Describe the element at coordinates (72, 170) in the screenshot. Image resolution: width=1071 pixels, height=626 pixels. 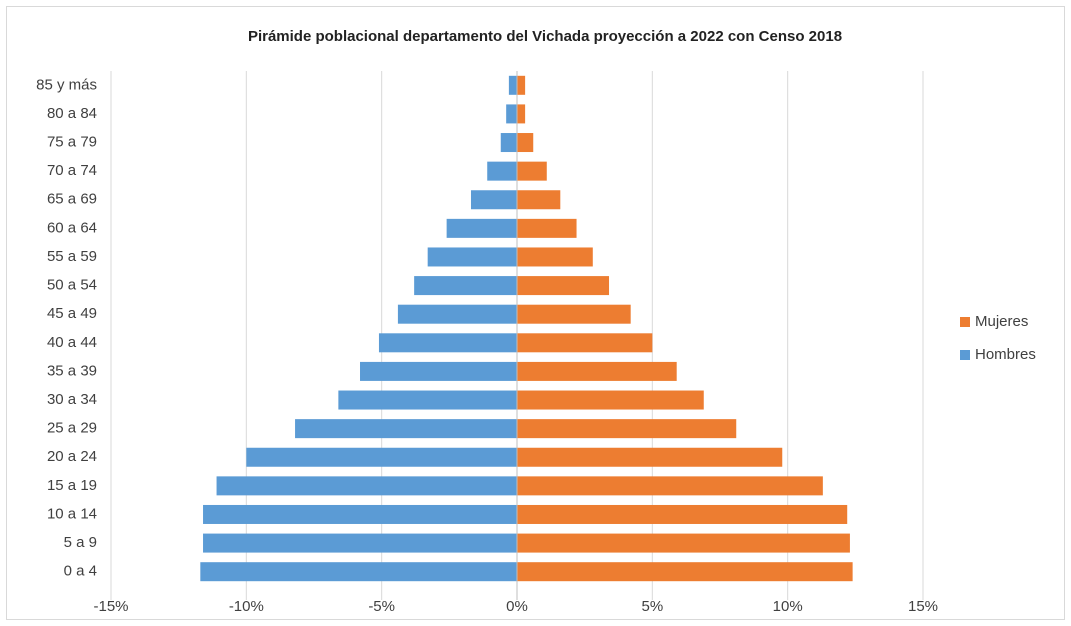
I see `y-tick-label: 70 a 74` at that location.